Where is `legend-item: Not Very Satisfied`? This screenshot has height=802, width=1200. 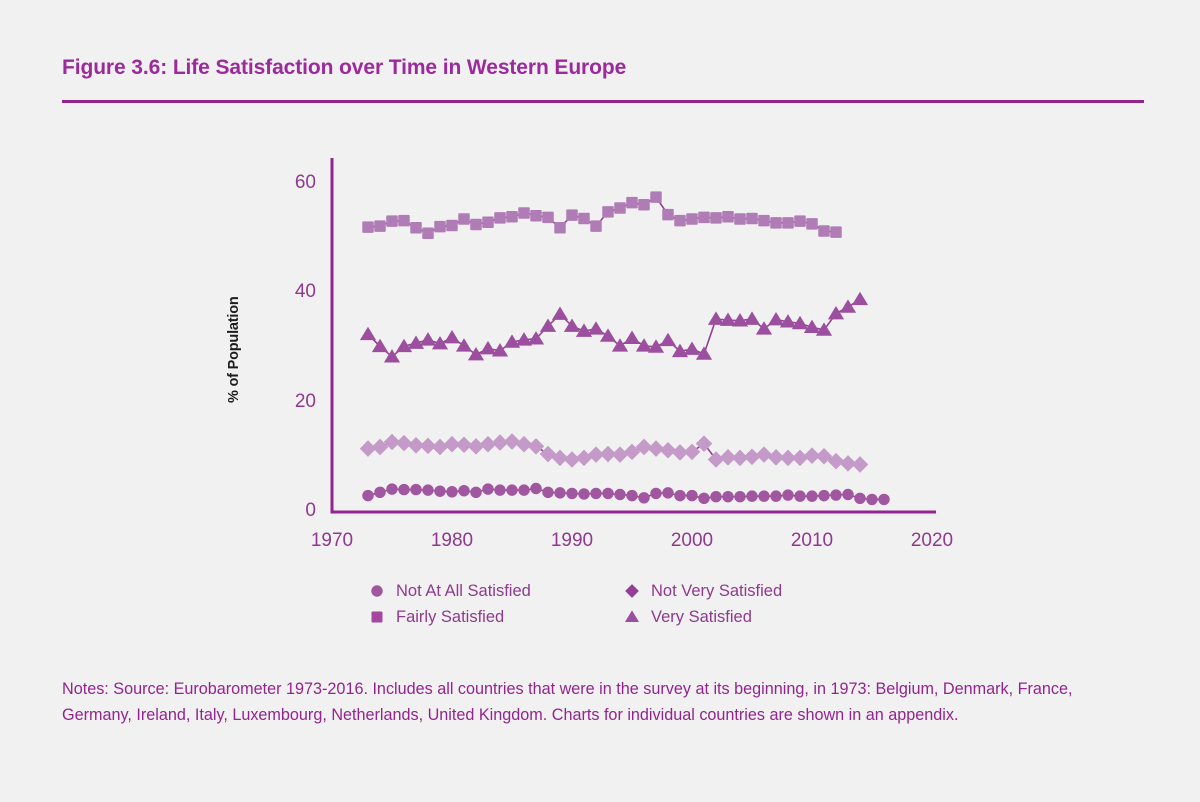 legend-item: Not Very Satisfied is located at coordinates (750, 591).